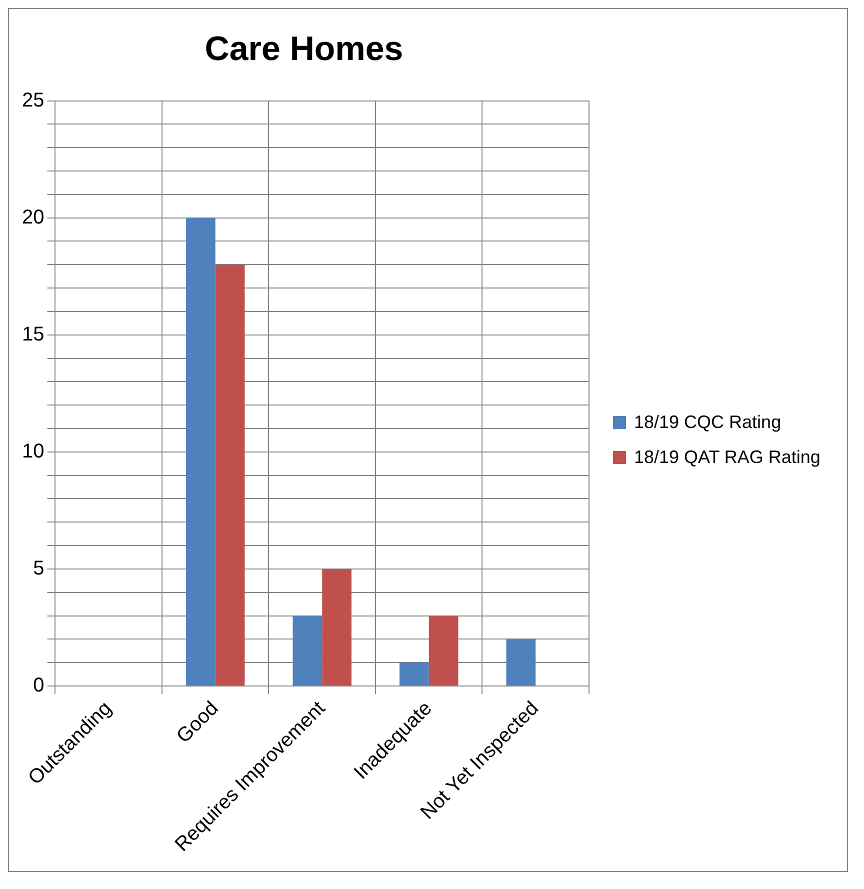 The width and height of the screenshot is (864, 889). Describe the element at coordinates (304, 49) in the screenshot. I see `chart-title: Care Homes` at that location.